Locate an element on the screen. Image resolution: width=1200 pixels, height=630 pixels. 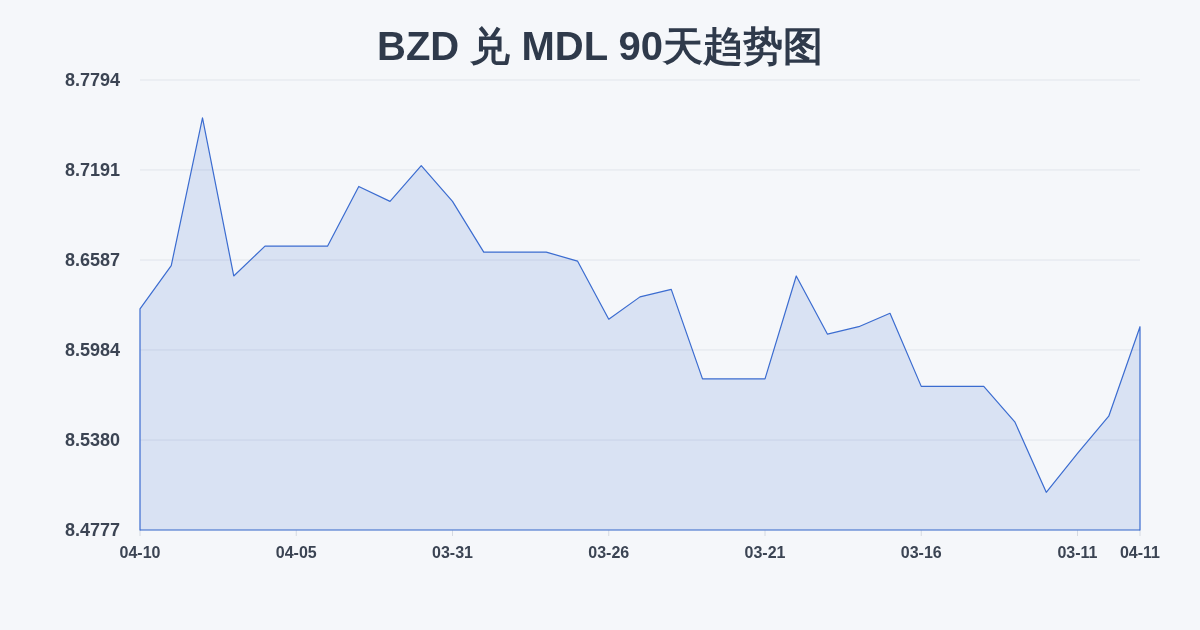
y-tick-label: 8.5380 is located at coordinates (92, 440).